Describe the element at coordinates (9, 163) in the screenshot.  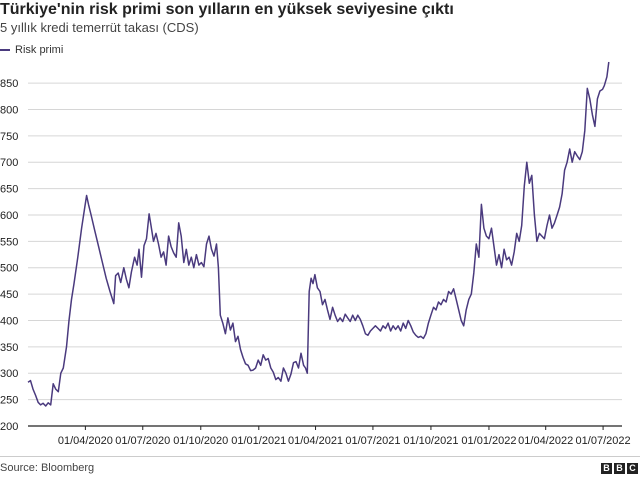
I see `y-tick-label: 700` at that location.